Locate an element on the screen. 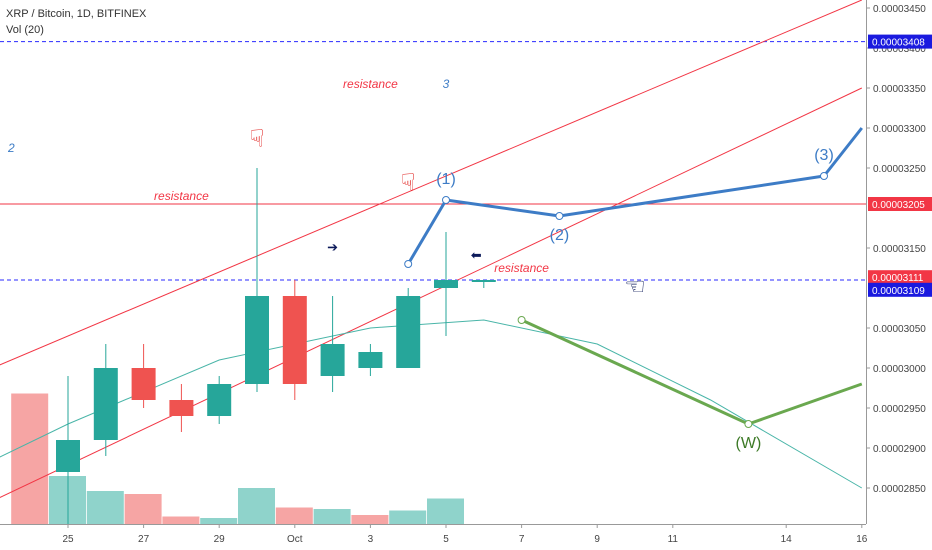 The width and height of the screenshot is (932, 550). price-tag-label: 0.00003109 is located at coordinates (898, 291).